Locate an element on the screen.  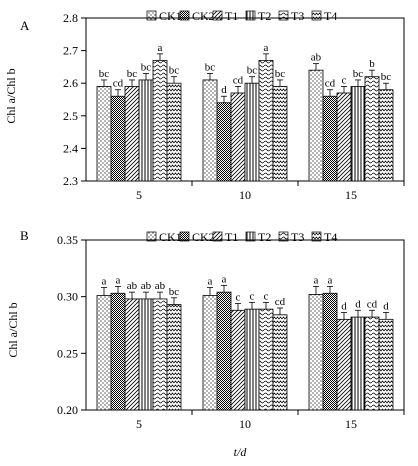
y-tick-label: 0.35 is located at coordinates (67, 240).